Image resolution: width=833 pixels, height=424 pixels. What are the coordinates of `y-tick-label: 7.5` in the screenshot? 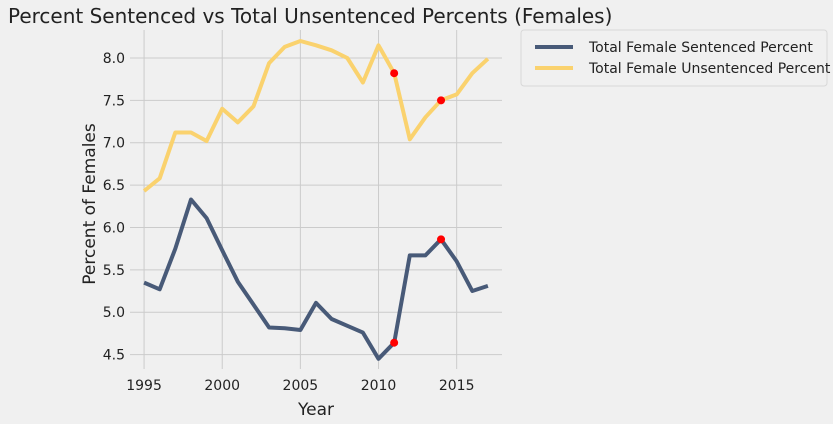 It's located at (114, 101).